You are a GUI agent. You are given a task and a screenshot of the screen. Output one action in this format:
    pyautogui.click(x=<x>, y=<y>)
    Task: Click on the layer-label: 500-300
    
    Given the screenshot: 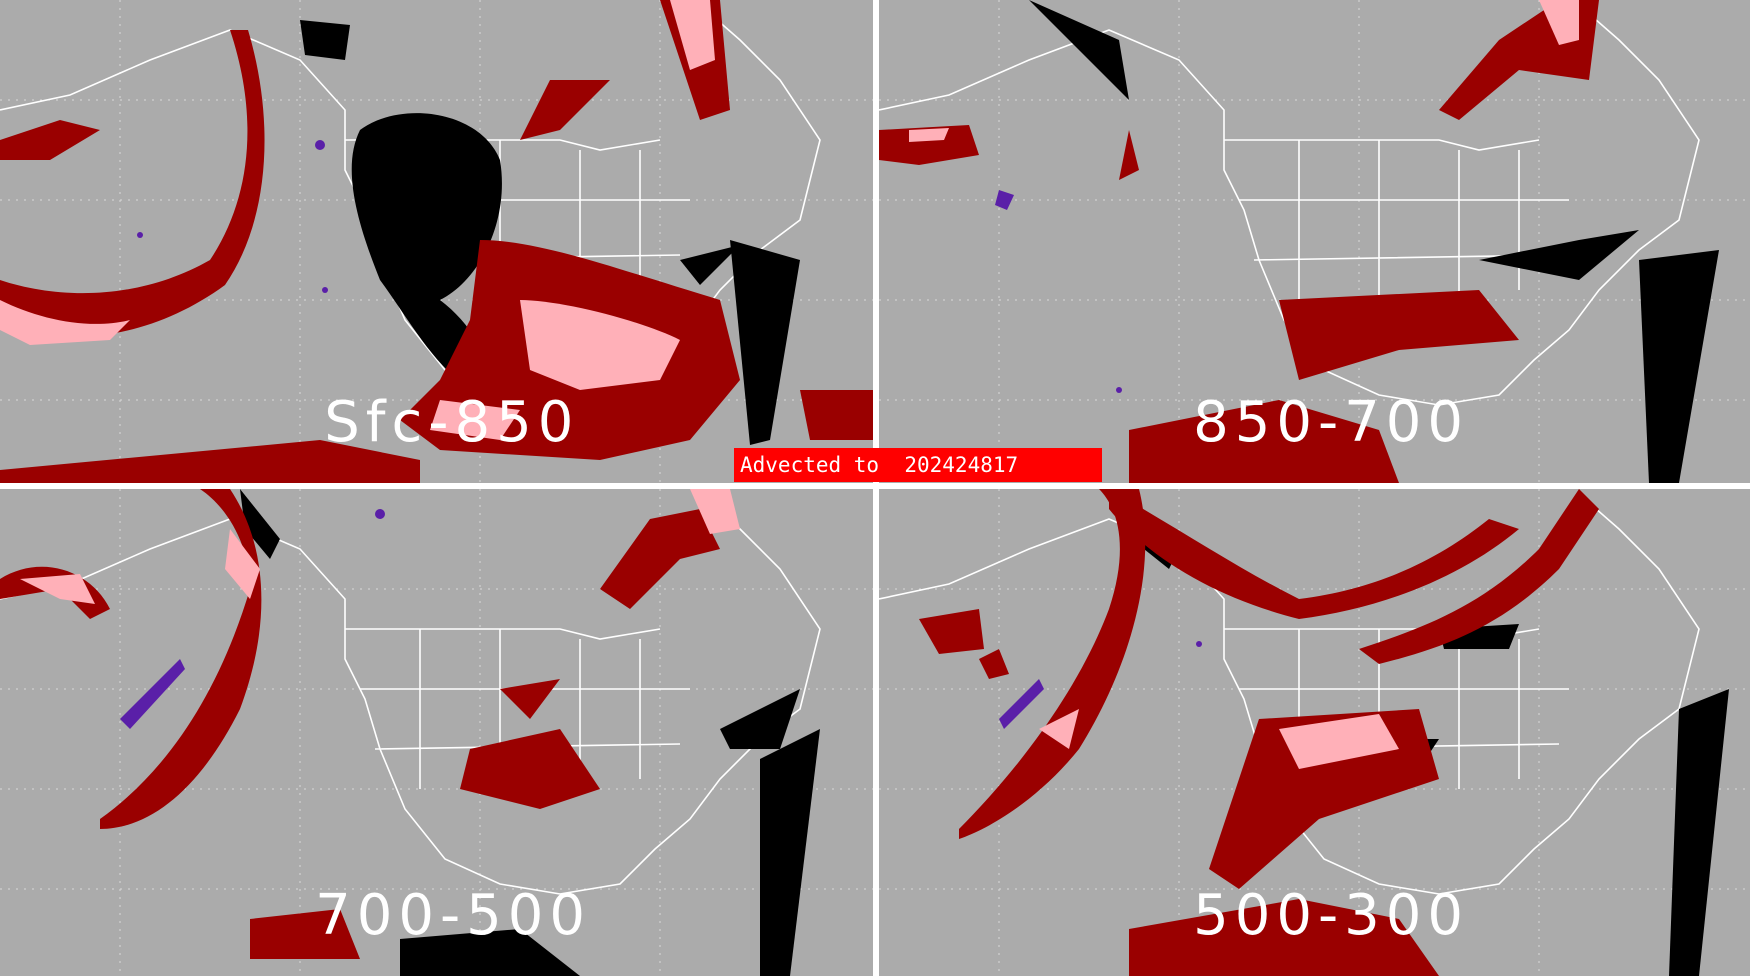 What is the action you would take?
    pyautogui.click(x=1331, y=915)
    